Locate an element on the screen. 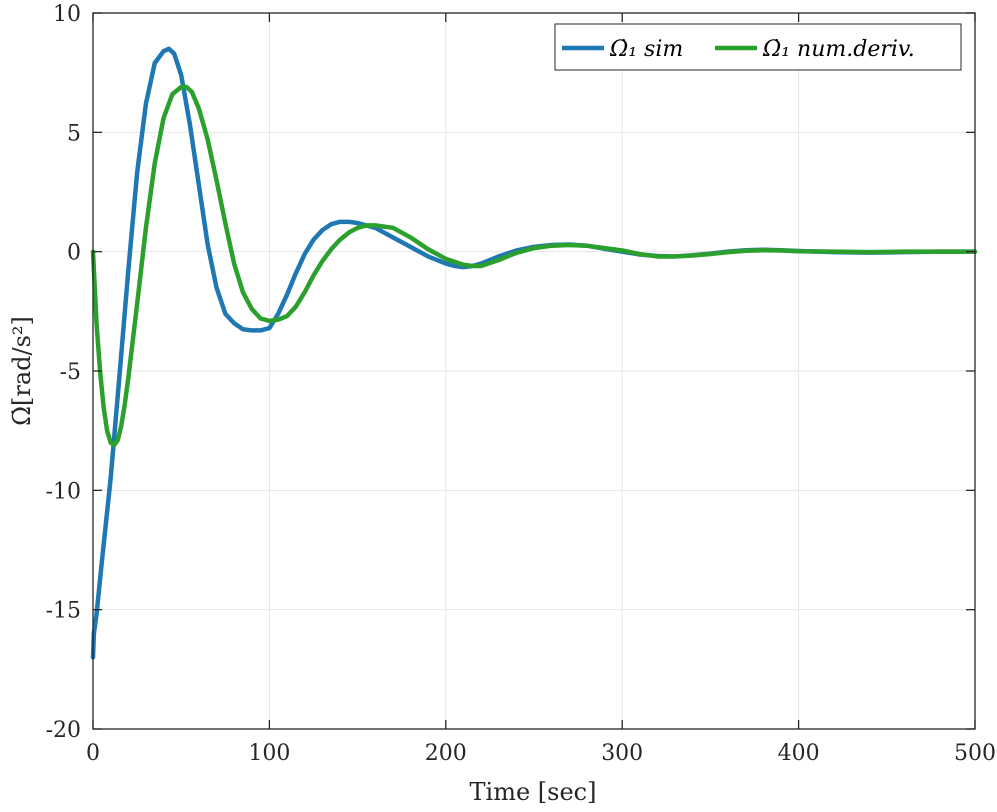 The width and height of the screenshot is (997, 812). x-tick-label: 100 is located at coordinates (269, 753).